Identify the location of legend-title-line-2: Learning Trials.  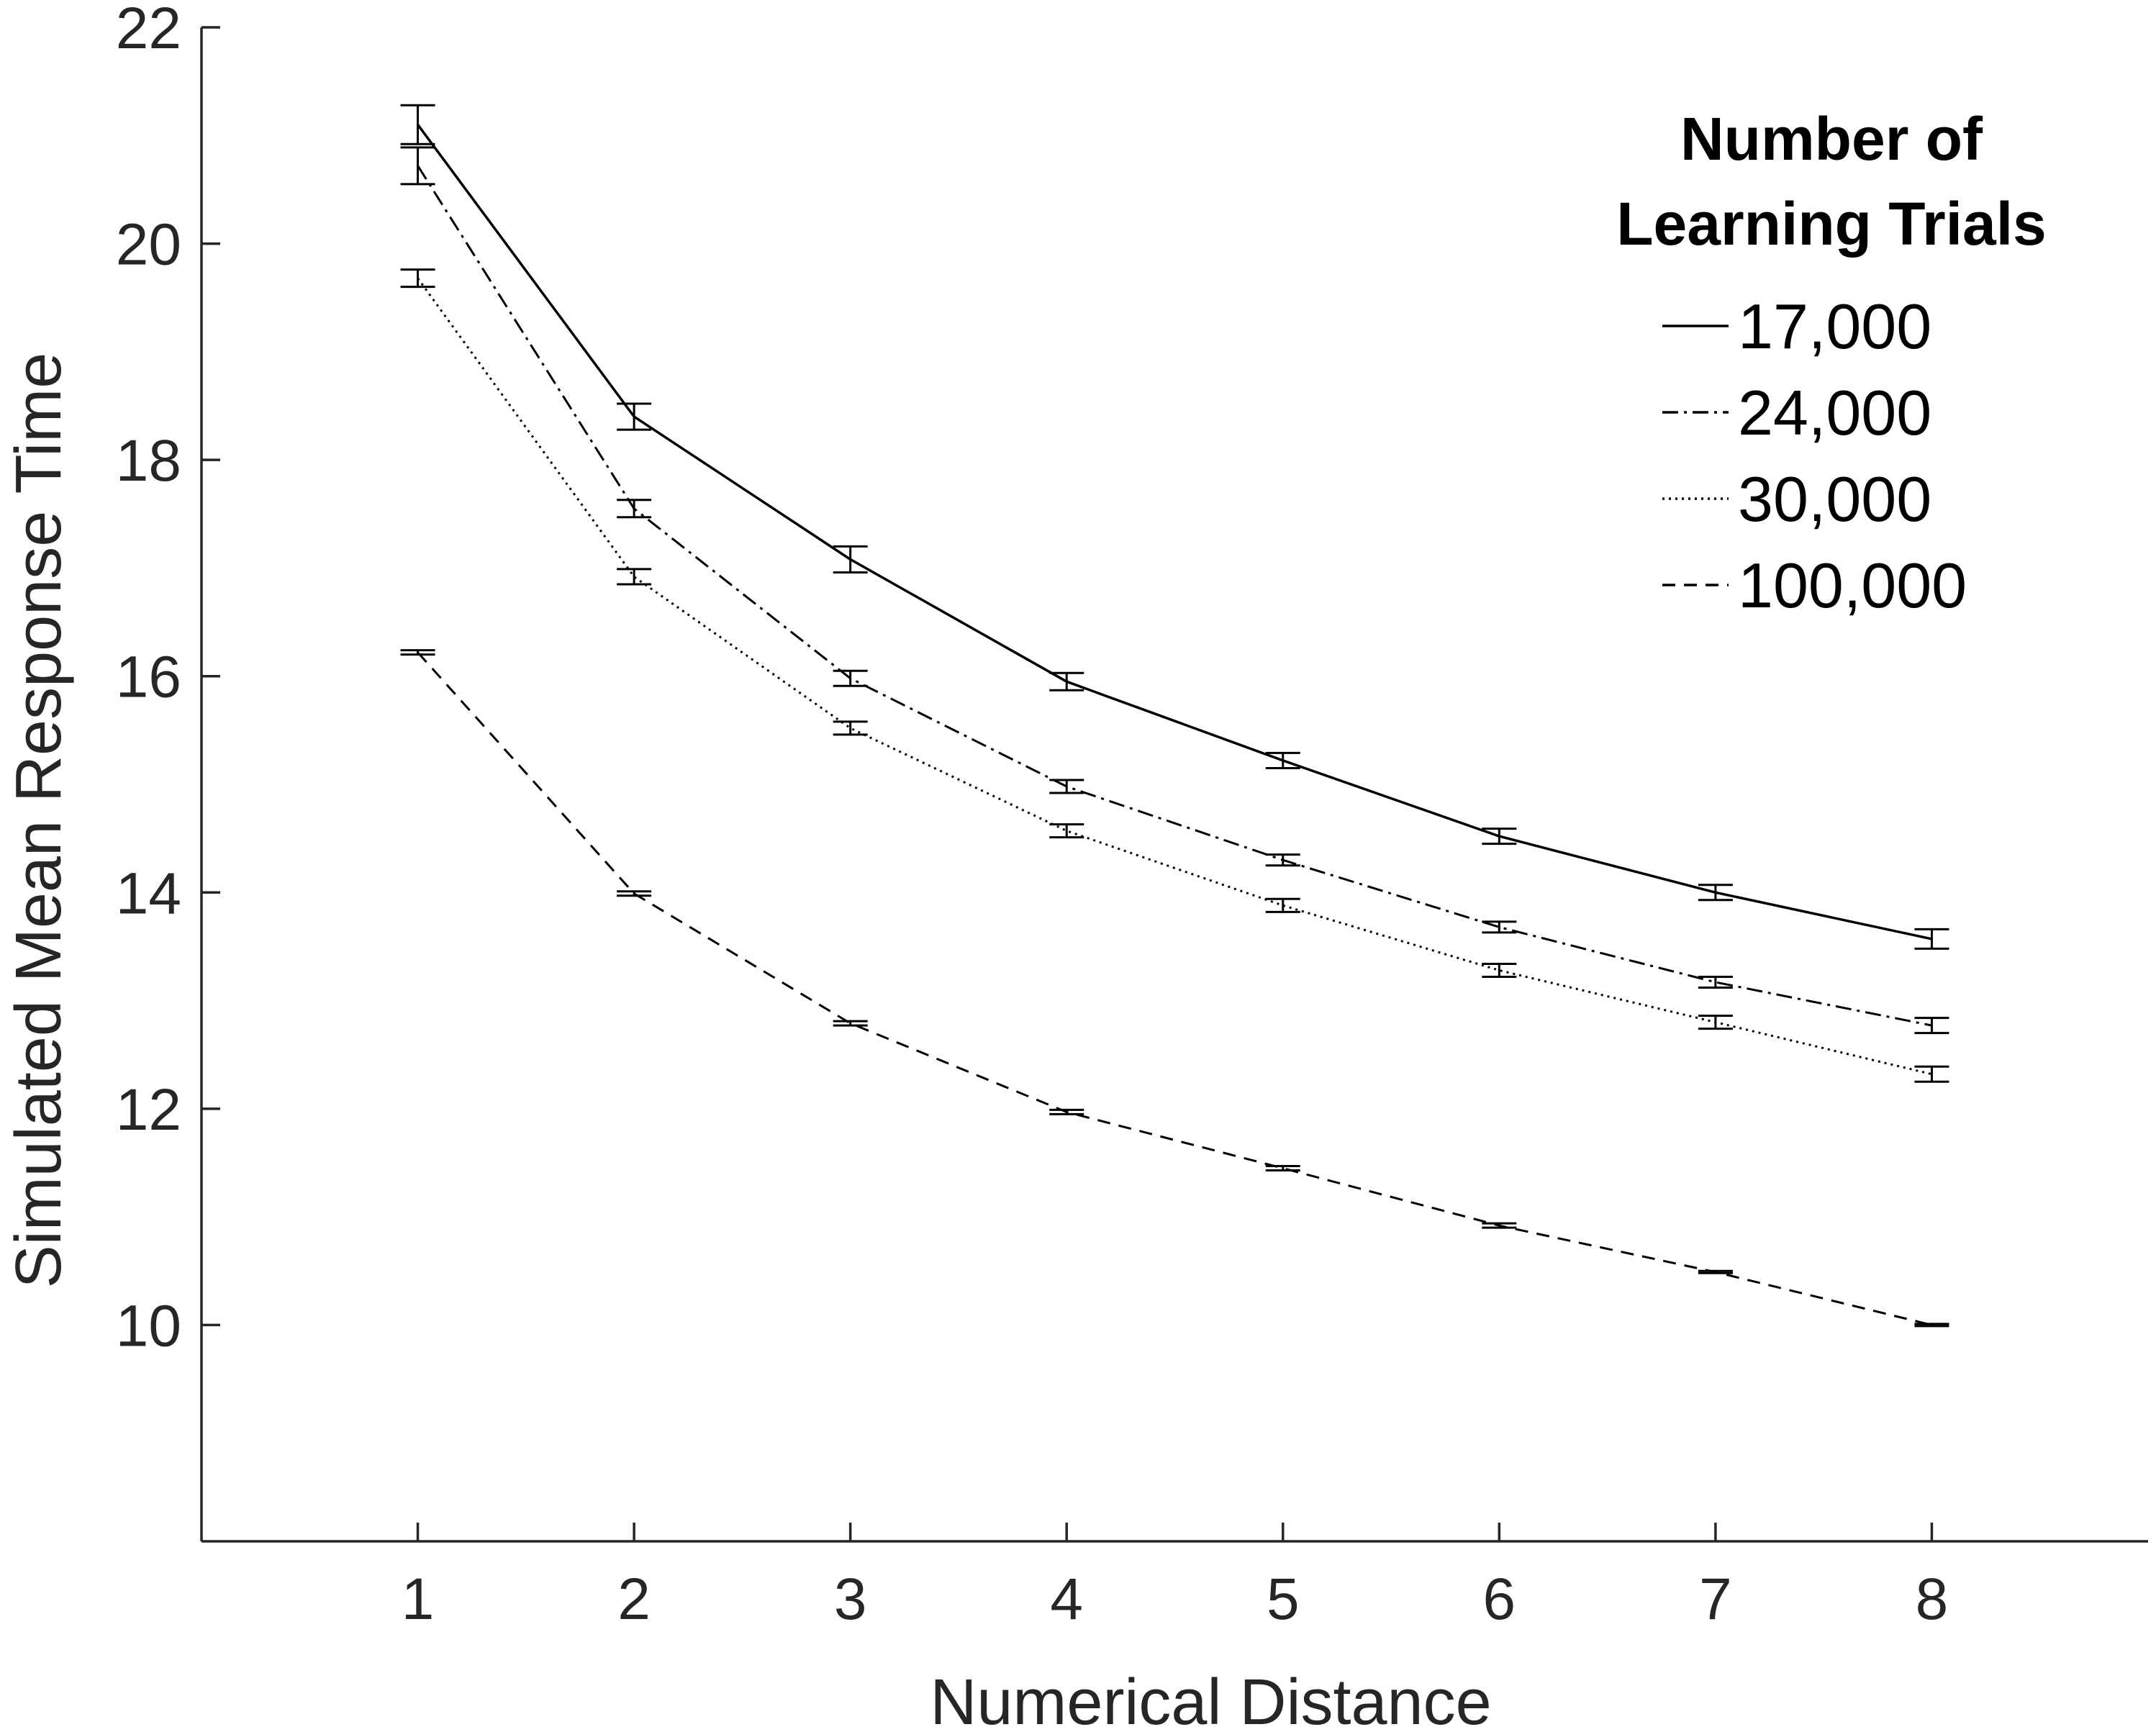
(1831, 224).